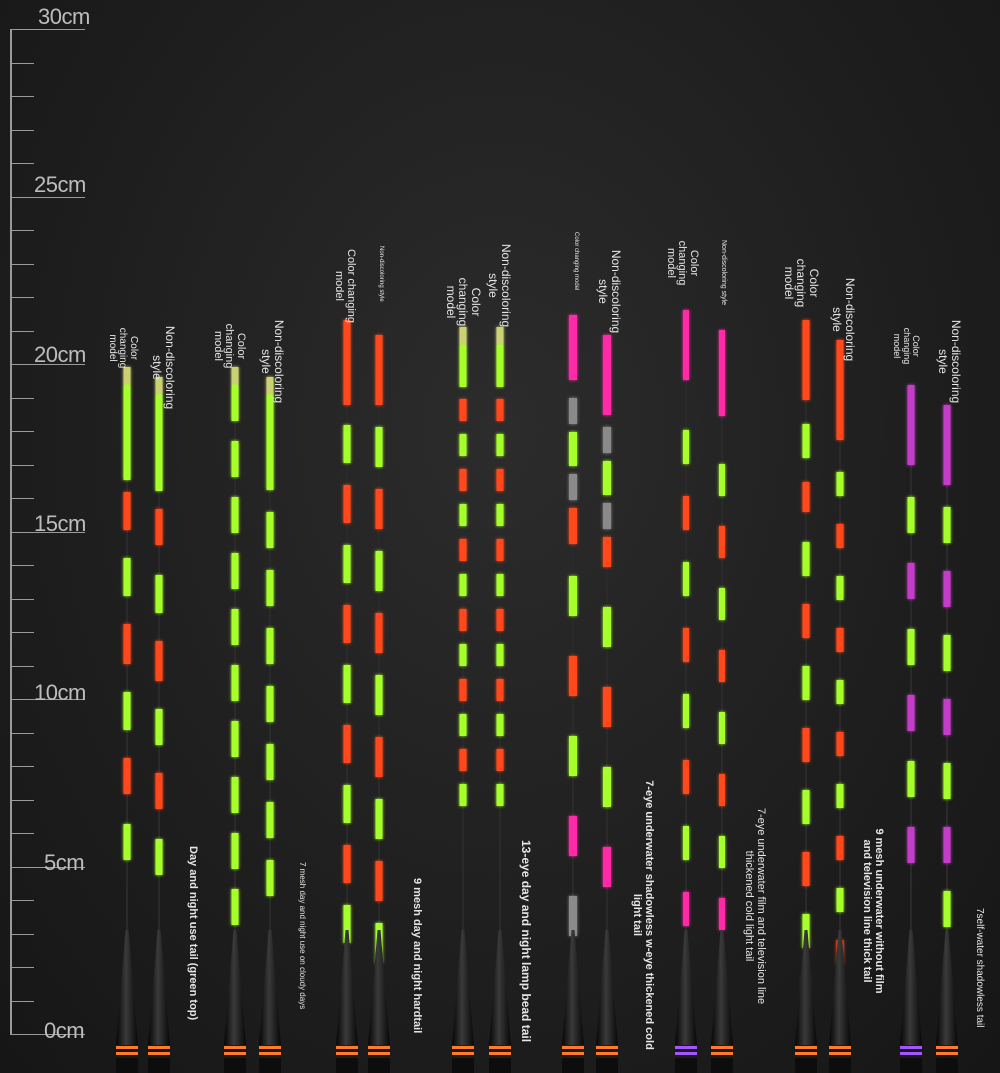 This screenshot has width=1000, height=1073. I want to click on caption-group-8: 7self-water shadowless tail, so click(979, 968).